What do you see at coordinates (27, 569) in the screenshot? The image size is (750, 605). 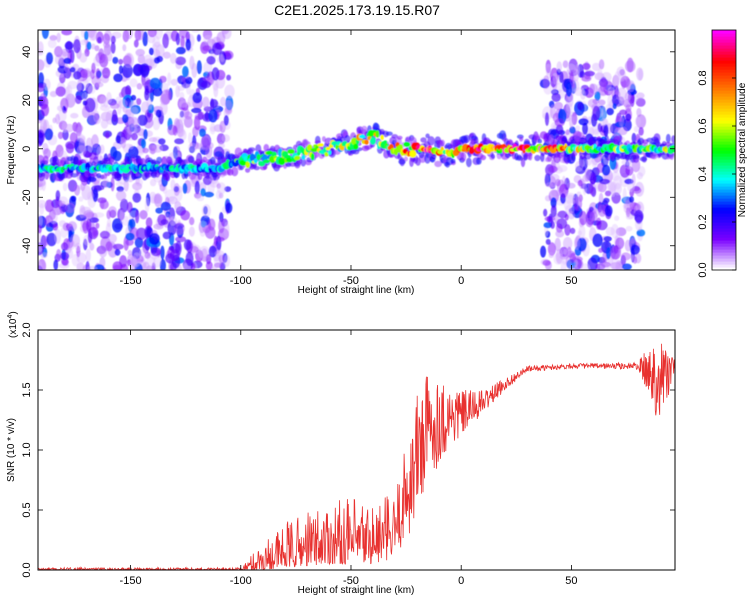 I see `snr-y-tick-label: 0.0` at bounding box center [27, 569].